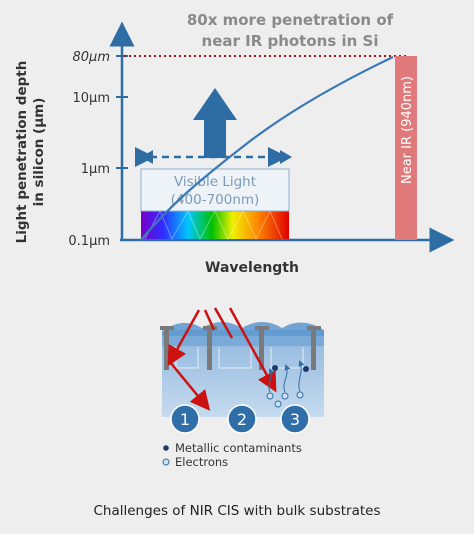  I want to click on substrate-diagram: 1 2 3, so click(242, 370).